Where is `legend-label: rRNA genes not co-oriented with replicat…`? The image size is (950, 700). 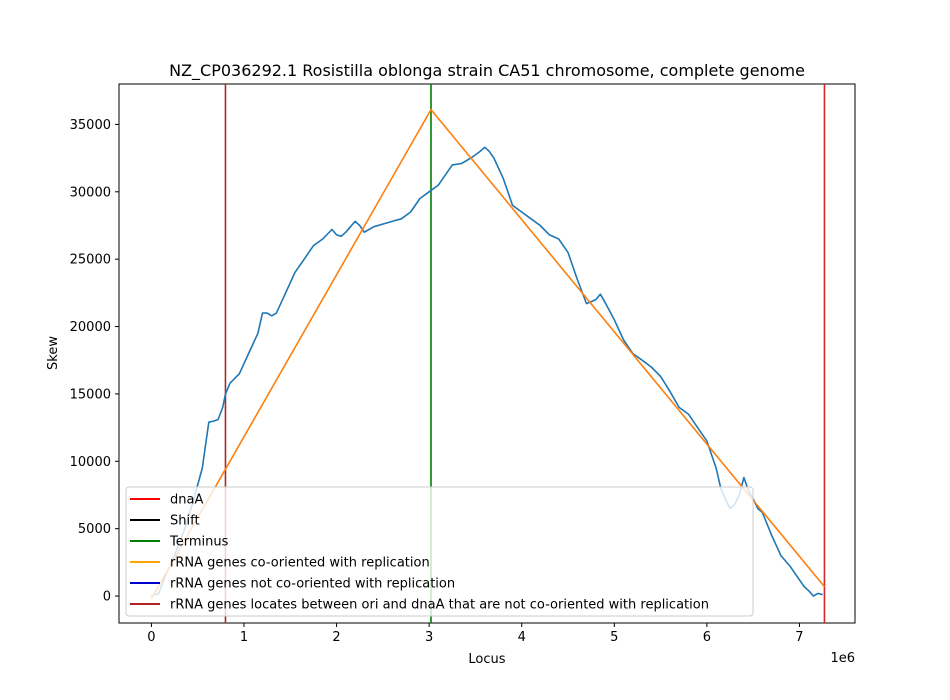
legend-label: rRNA genes not co-oriented with replicat… is located at coordinates (312, 584).